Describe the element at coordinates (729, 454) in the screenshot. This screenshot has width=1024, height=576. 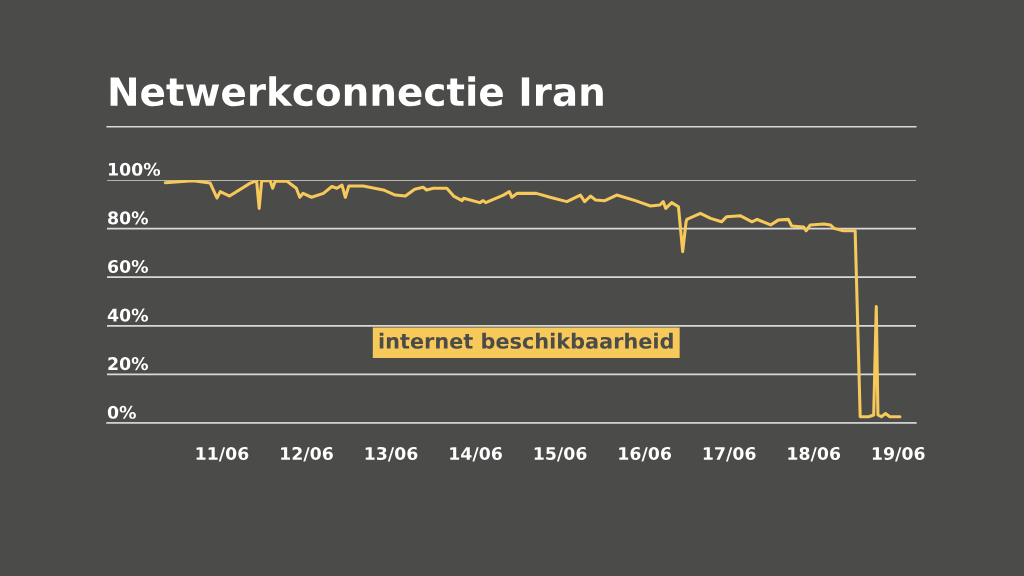
I see `x-tick-label: 17/06` at that location.